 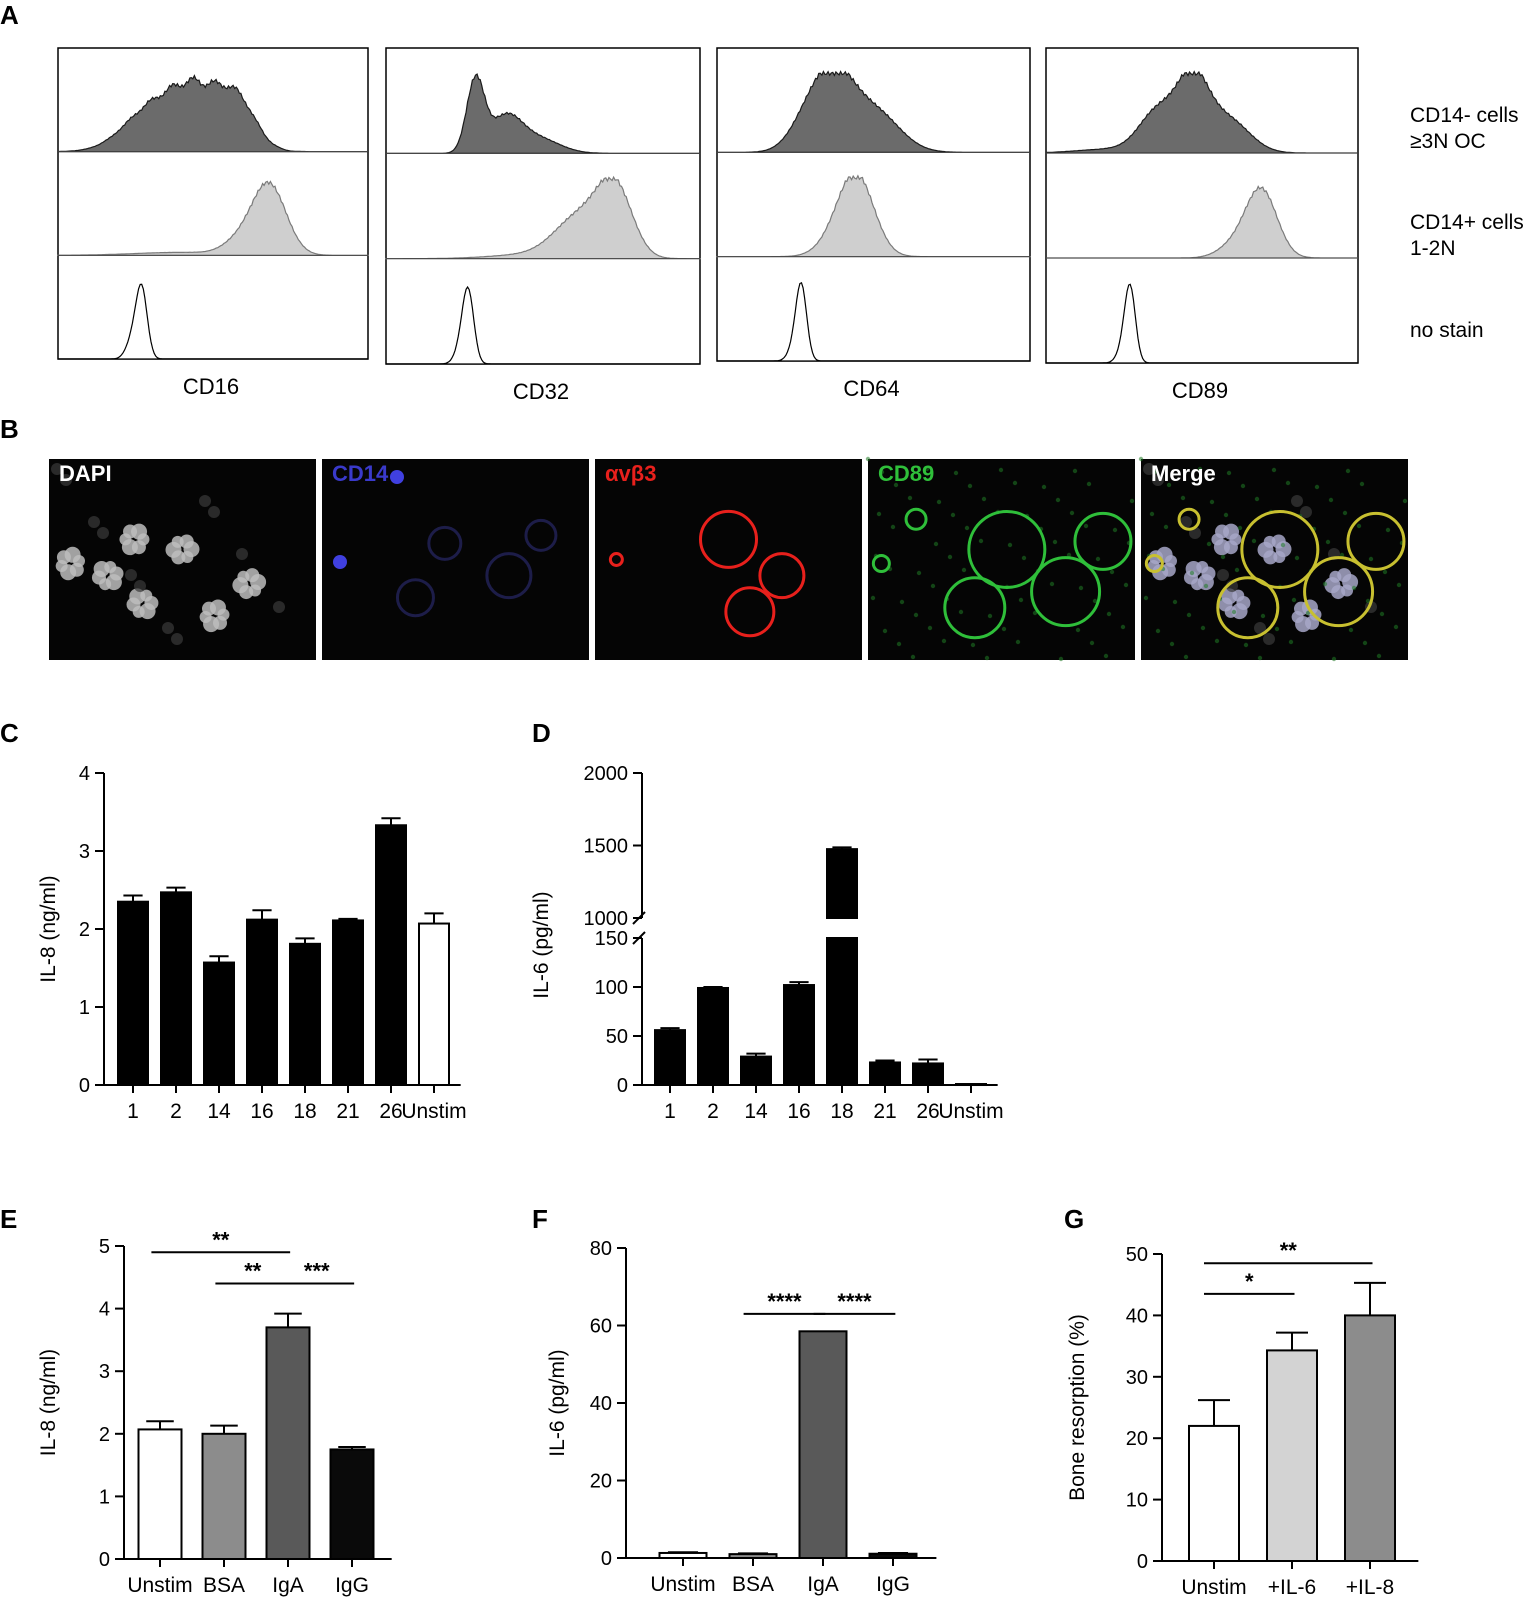 What do you see at coordinates (541, 733) in the screenshot?
I see `panel-letter-d: D` at bounding box center [541, 733].